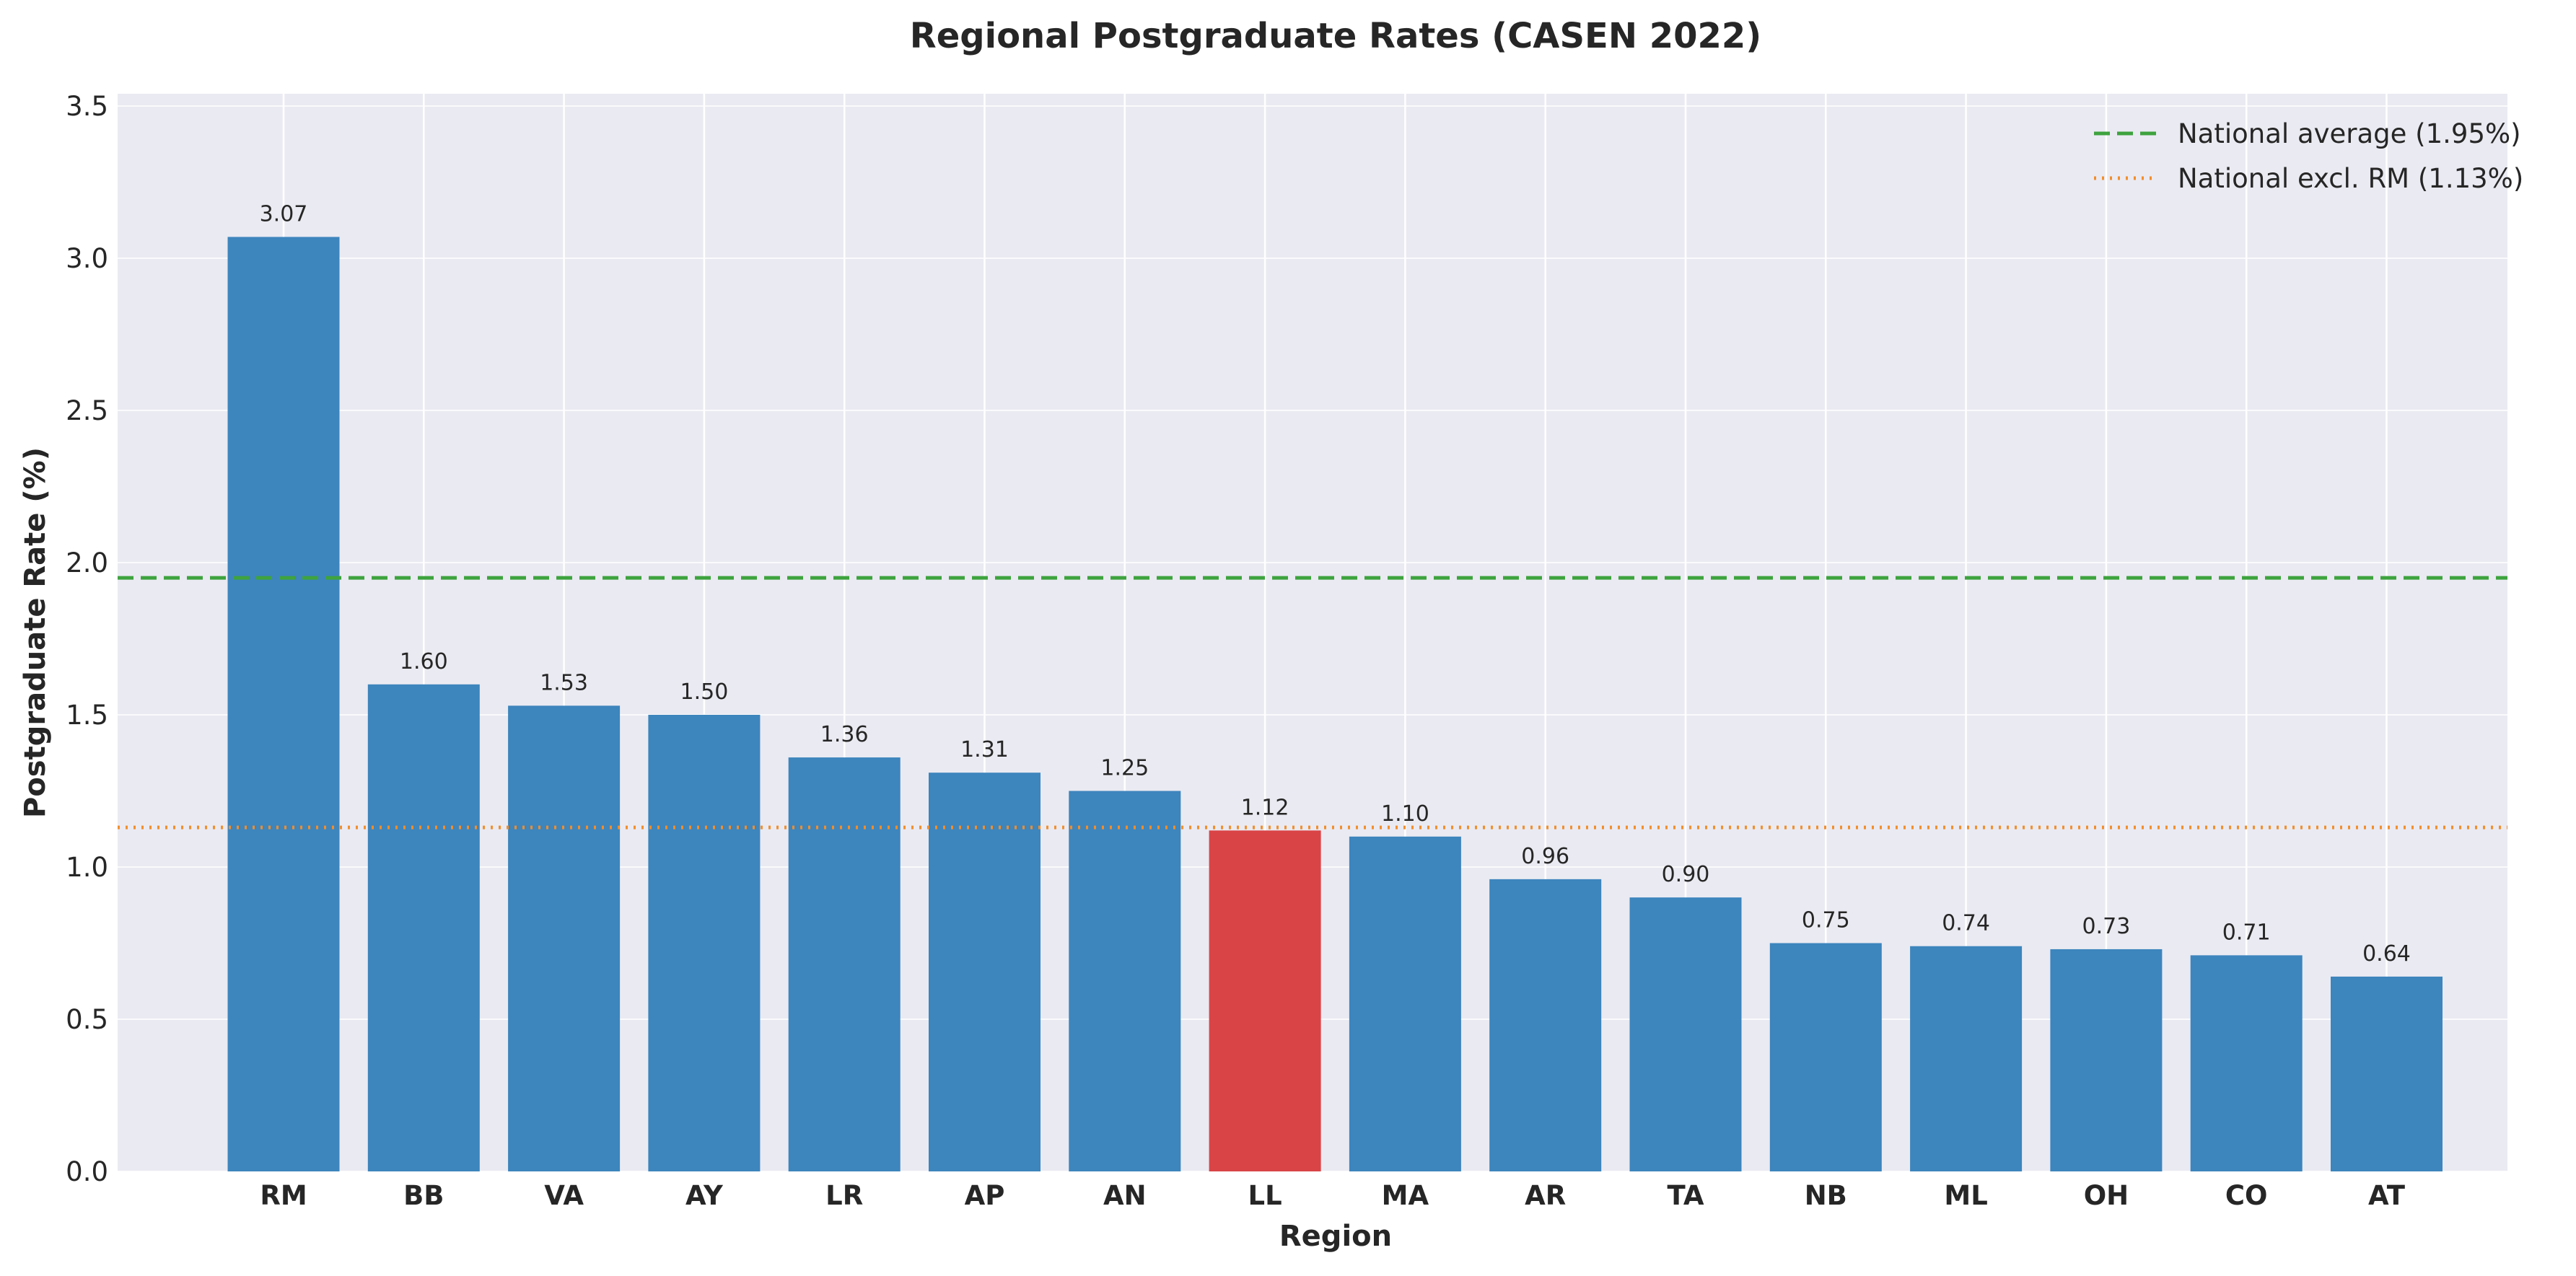 Image resolution: width=2576 pixels, height=1276 pixels. What do you see at coordinates (1966, 924) in the screenshot?
I see `data-label-ml: 0.74` at bounding box center [1966, 924].